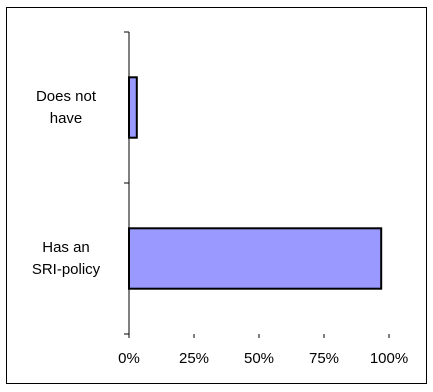 The width and height of the screenshot is (433, 392). What do you see at coordinates (129, 358) in the screenshot?
I see `x-tick-label: 0%` at bounding box center [129, 358].